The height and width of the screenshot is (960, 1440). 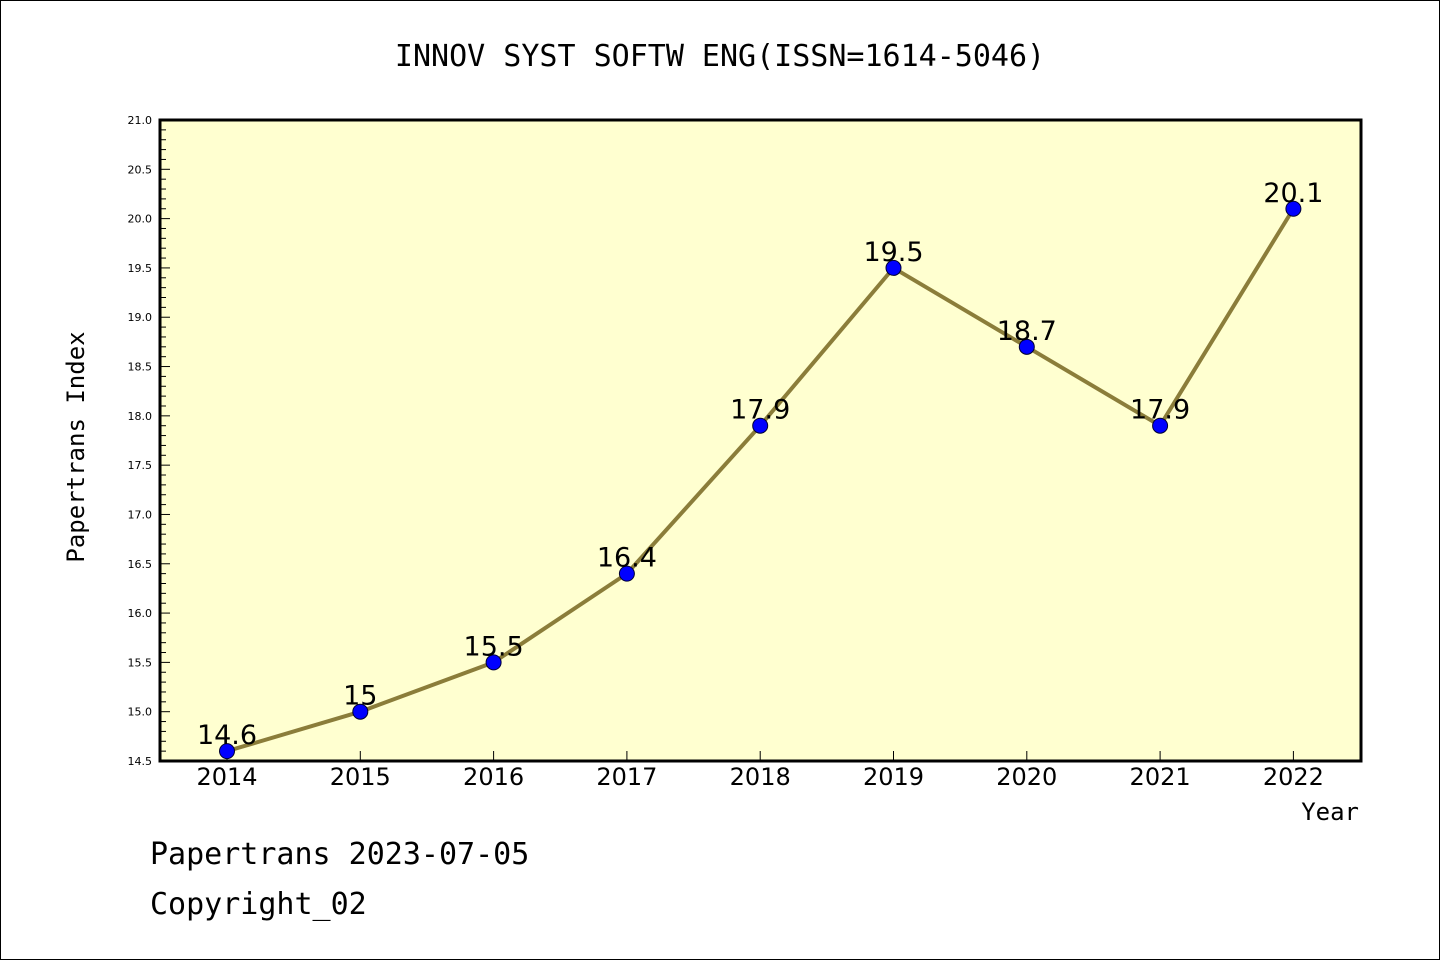 What do you see at coordinates (1293, 777) in the screenshot?
I see `x-tick-label: 2022` at bounding box center [1293, 777].